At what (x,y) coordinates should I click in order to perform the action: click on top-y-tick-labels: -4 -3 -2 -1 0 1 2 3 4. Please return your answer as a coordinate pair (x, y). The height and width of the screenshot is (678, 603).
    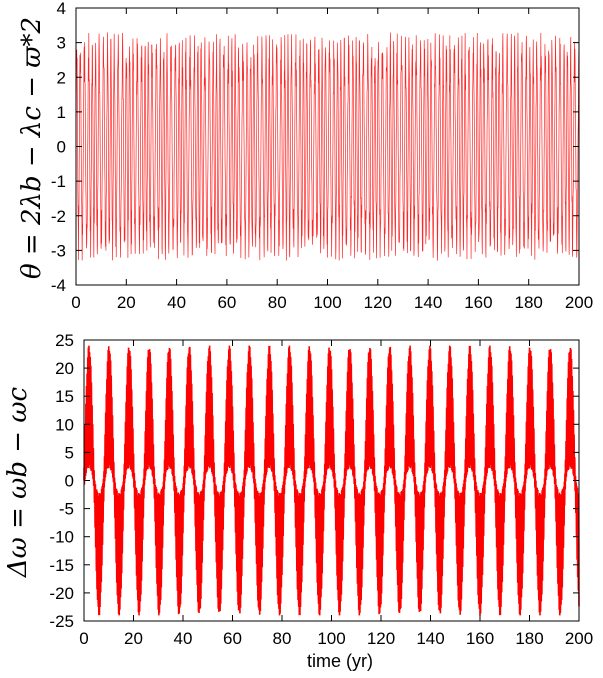
    Looking at the image, I should click on (58, 147).